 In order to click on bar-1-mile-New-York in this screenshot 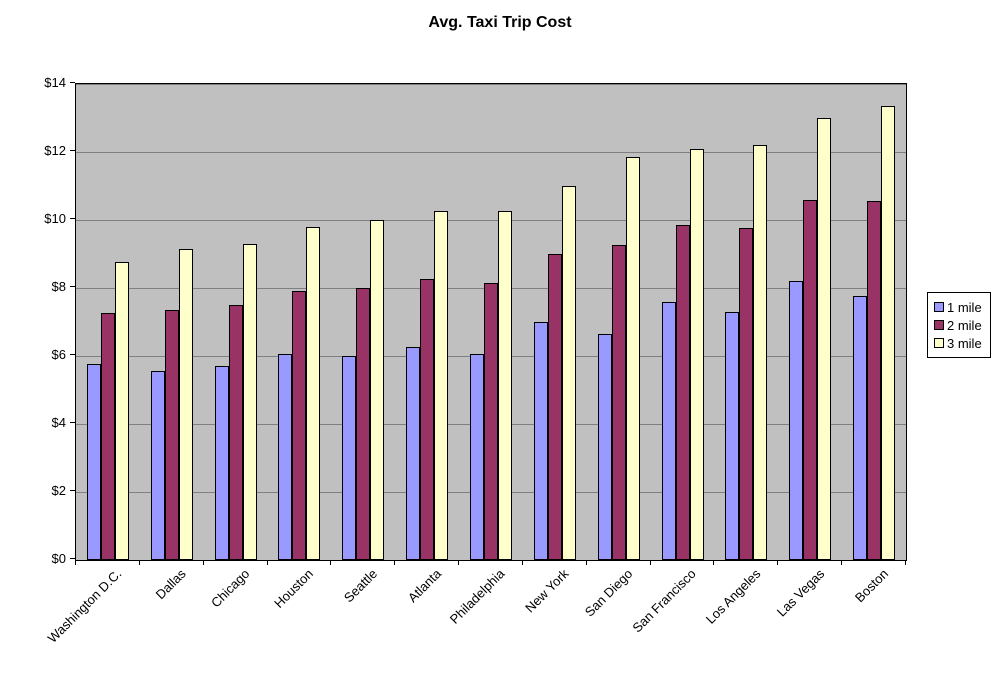, I will do `click(541, 441)`.